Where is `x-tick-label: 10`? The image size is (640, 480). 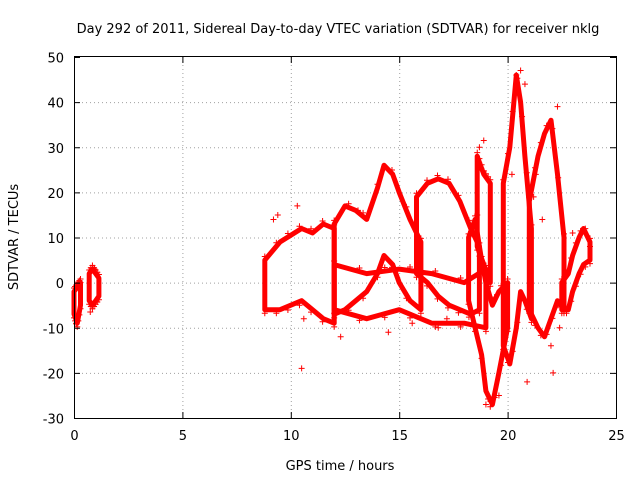
x-tick-label: 10 is located at coordinates (291, 436).